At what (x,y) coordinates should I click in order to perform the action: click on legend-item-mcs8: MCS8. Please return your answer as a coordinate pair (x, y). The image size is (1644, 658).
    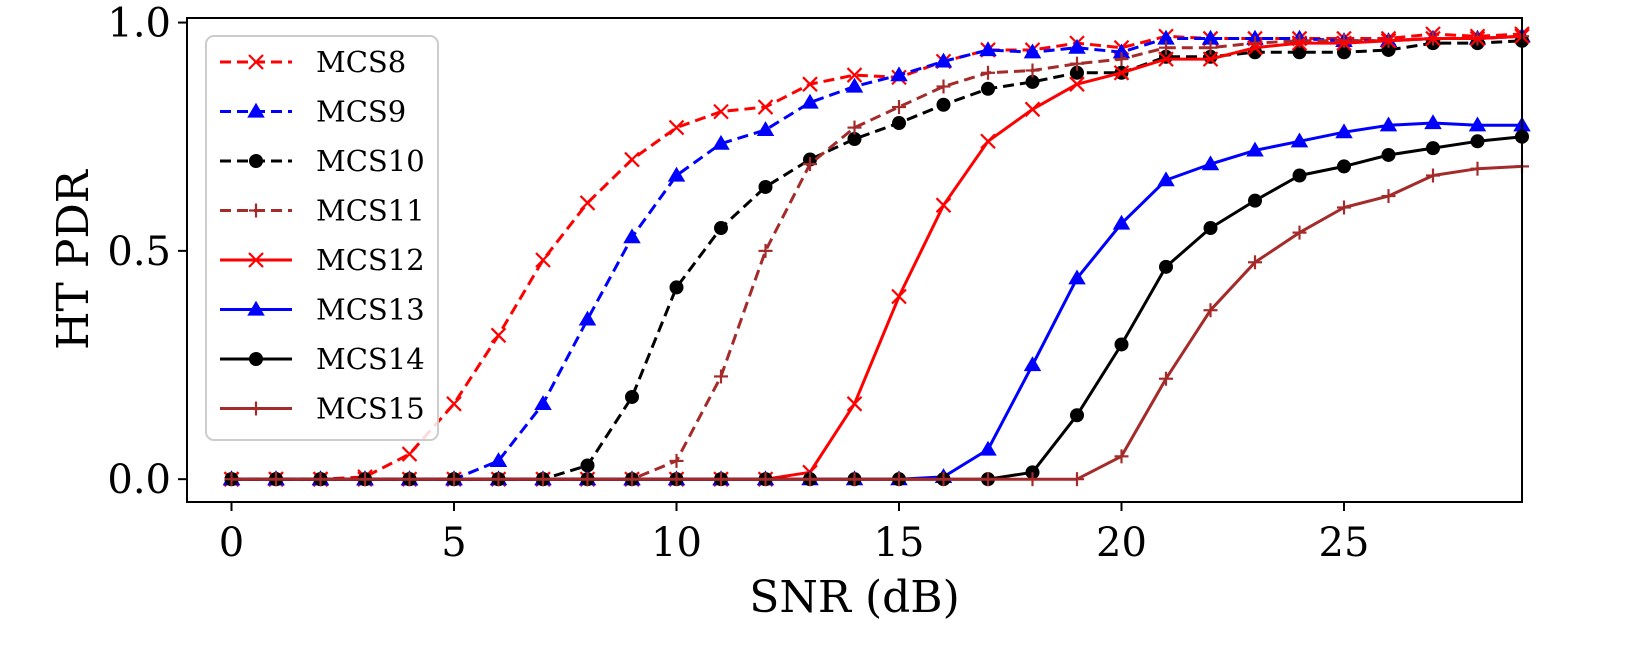
    Looking at the image, I should click on (313, 62).